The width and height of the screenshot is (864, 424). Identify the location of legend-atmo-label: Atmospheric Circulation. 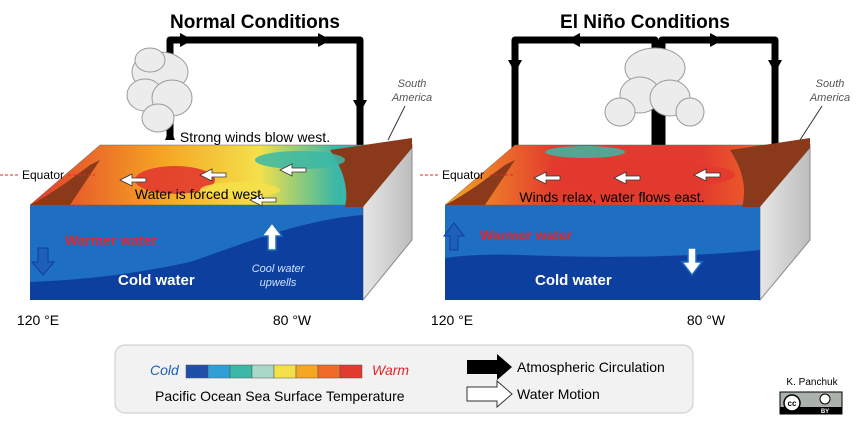
(591, 367).